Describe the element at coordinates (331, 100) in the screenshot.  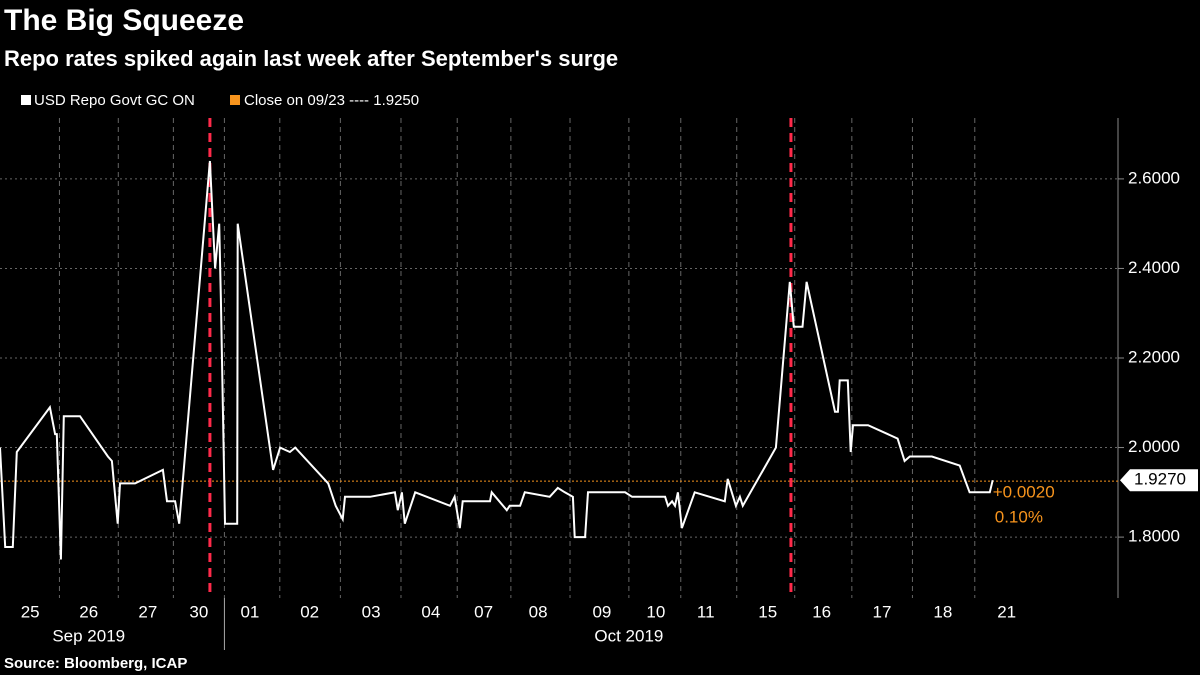
I see `legend-label: Close on 09/23 ---- 1.9250` at that location.